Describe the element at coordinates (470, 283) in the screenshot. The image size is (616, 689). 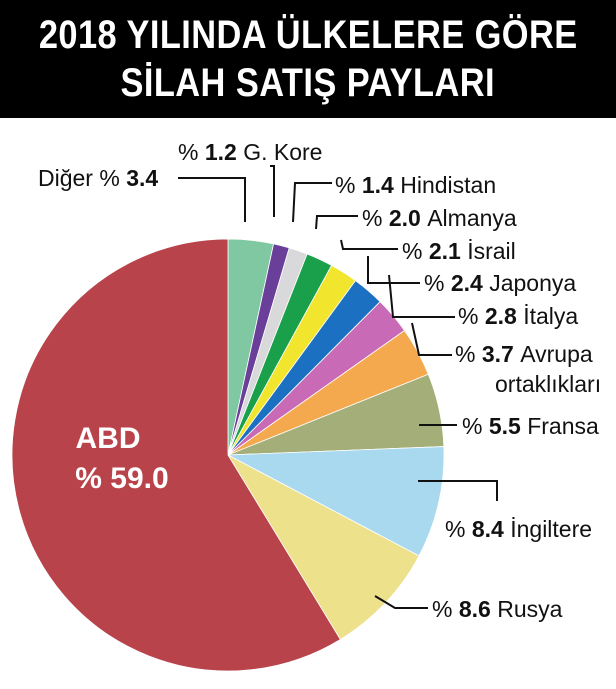
I see `slice-value-japonya: 2.4` at that location.